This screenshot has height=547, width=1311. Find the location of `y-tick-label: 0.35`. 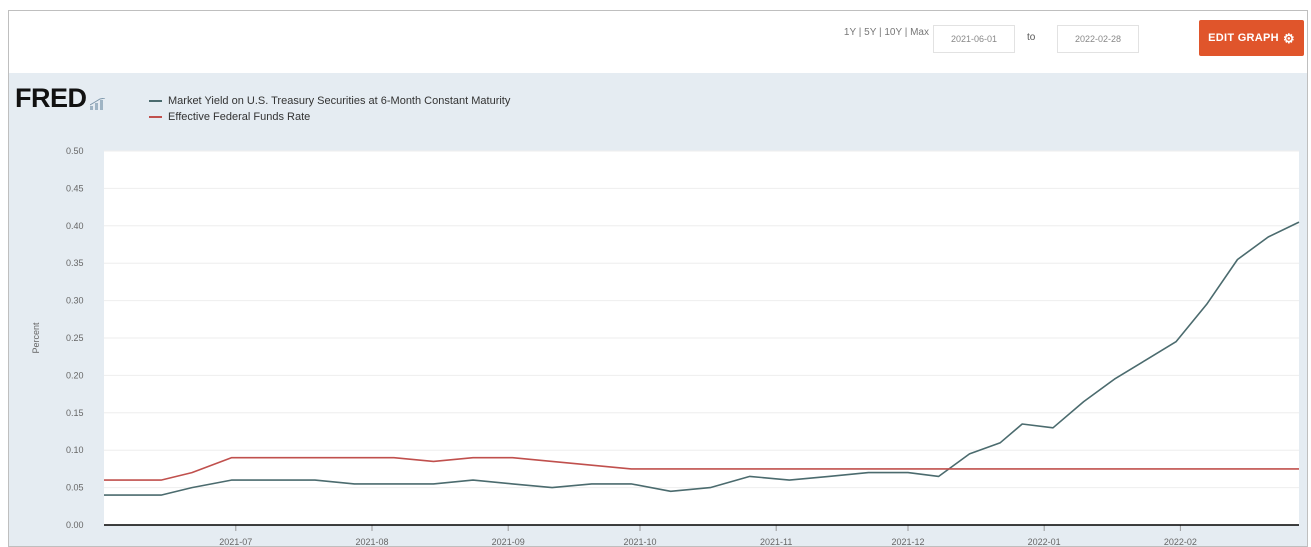

y-tick-label: 0.35 is located at coordinates (75, 263).